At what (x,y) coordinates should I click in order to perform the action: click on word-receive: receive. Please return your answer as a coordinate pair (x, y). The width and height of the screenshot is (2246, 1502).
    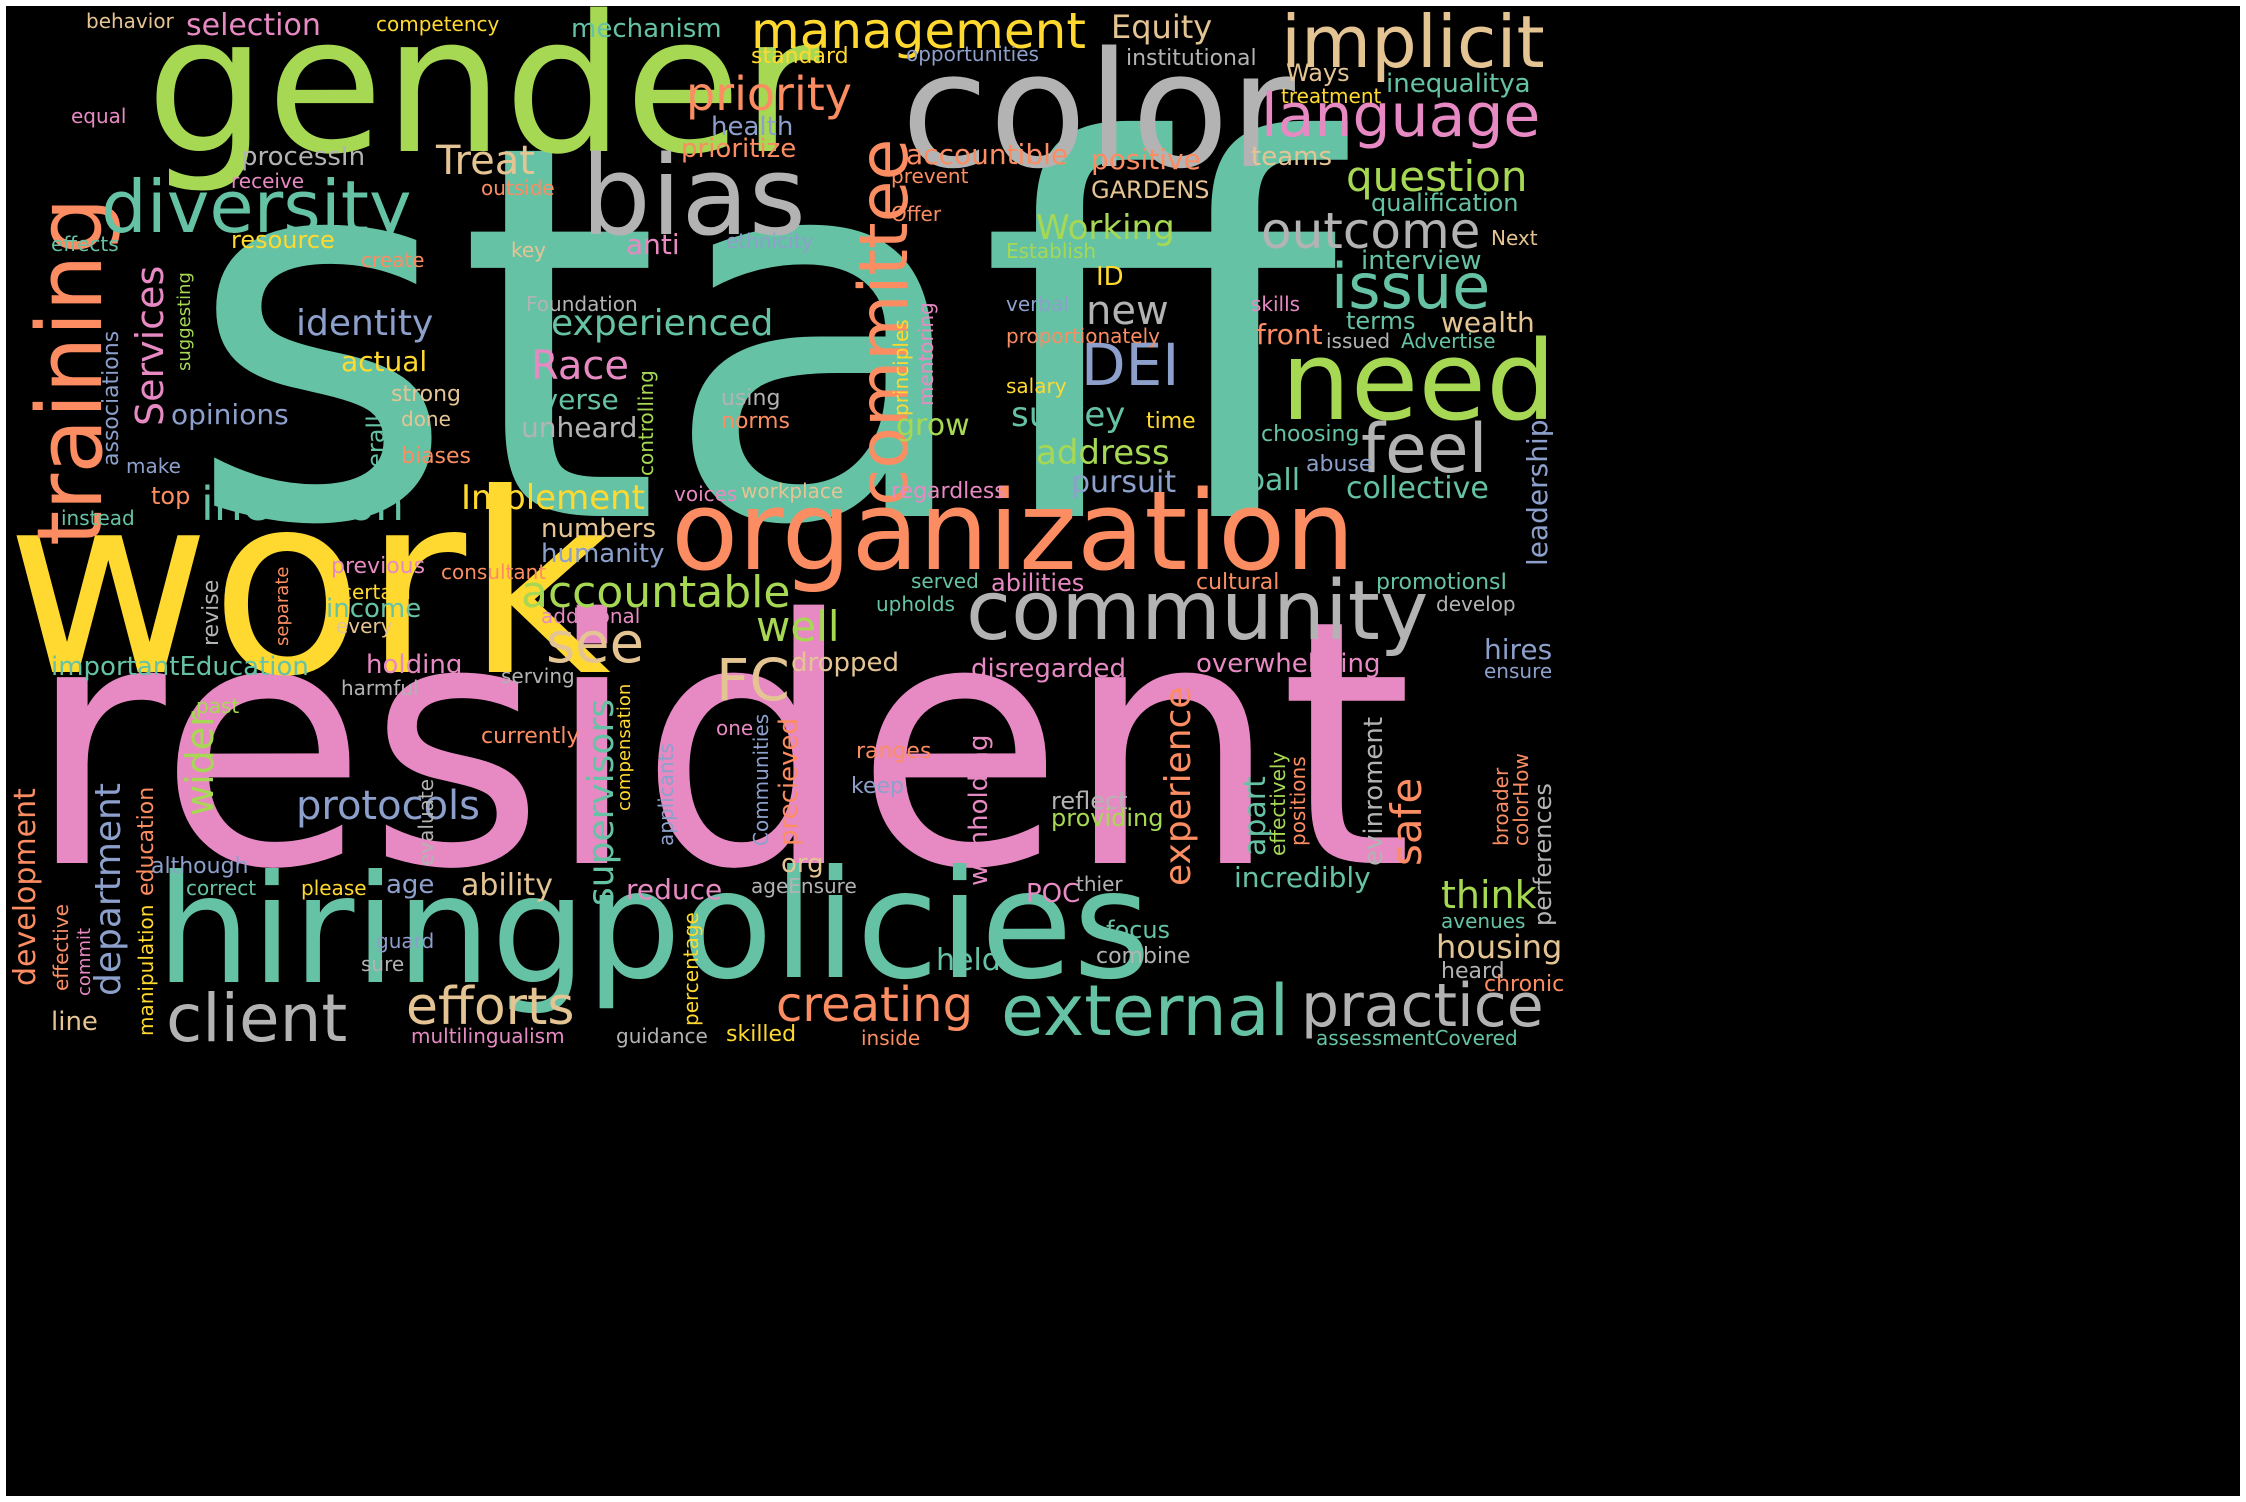
    Looking at the image, I should click on (268, 181).